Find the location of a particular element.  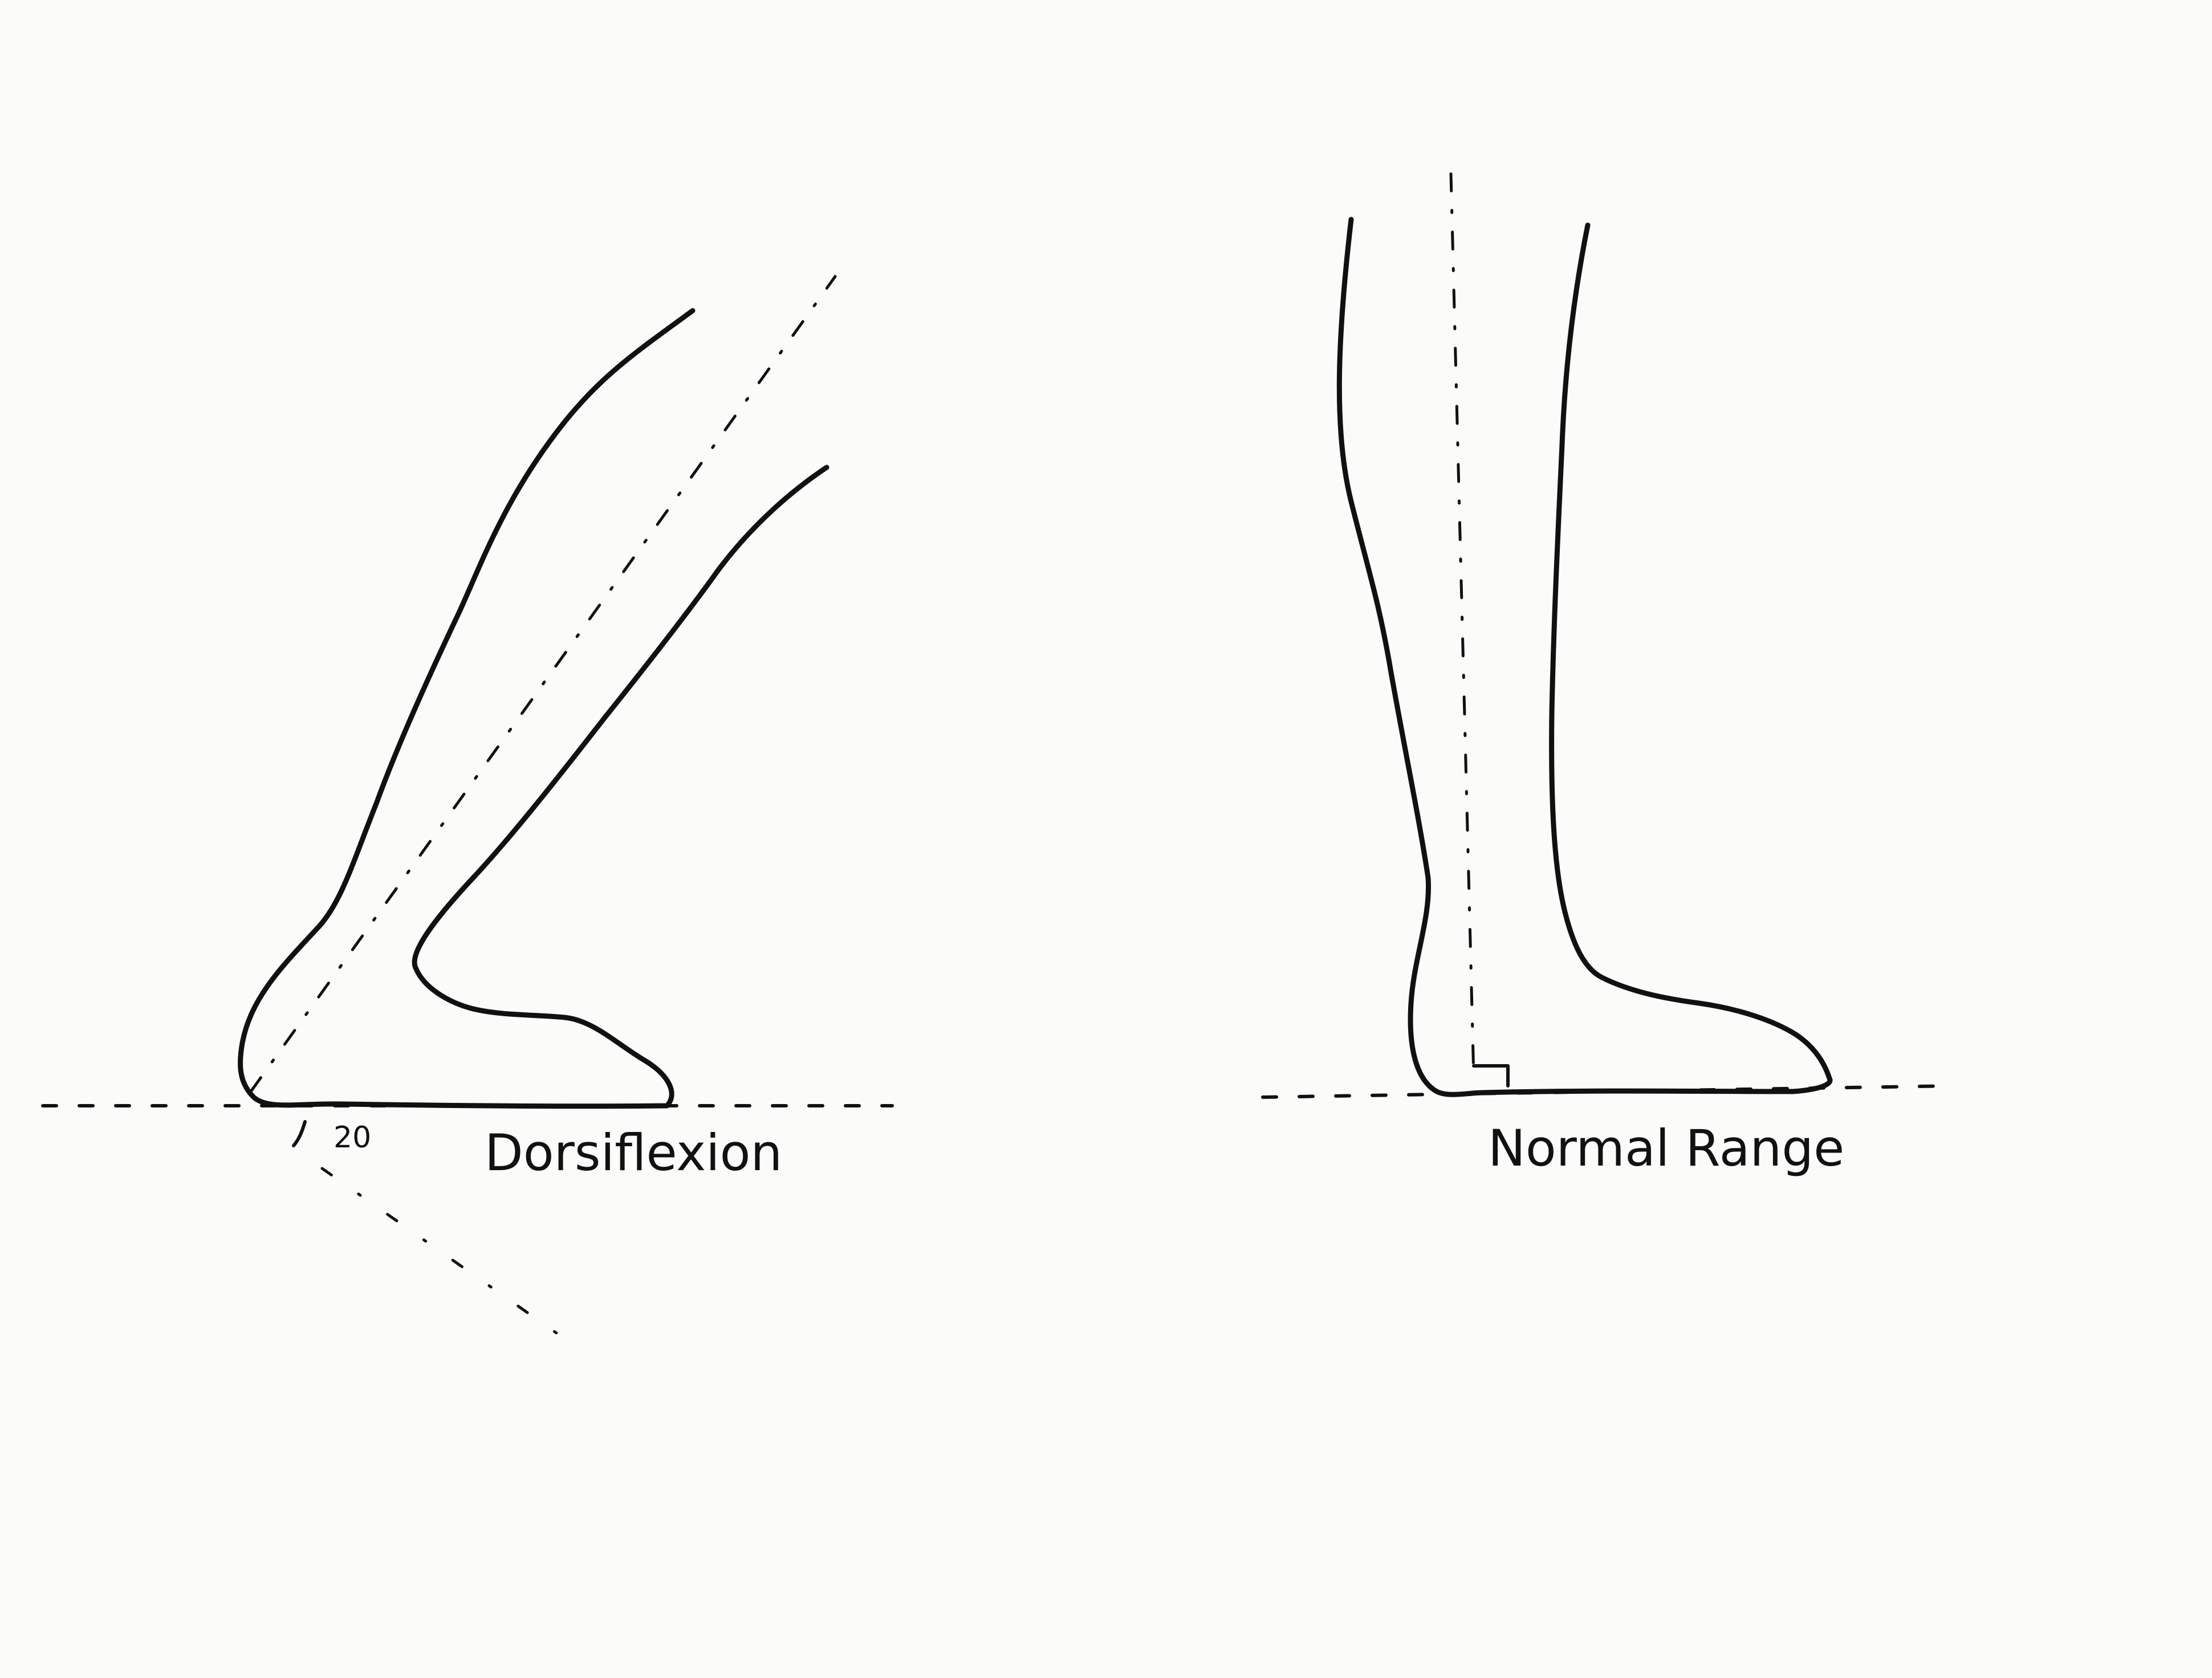

normal-leg-back-outline is located at coordinates (1584, 657).